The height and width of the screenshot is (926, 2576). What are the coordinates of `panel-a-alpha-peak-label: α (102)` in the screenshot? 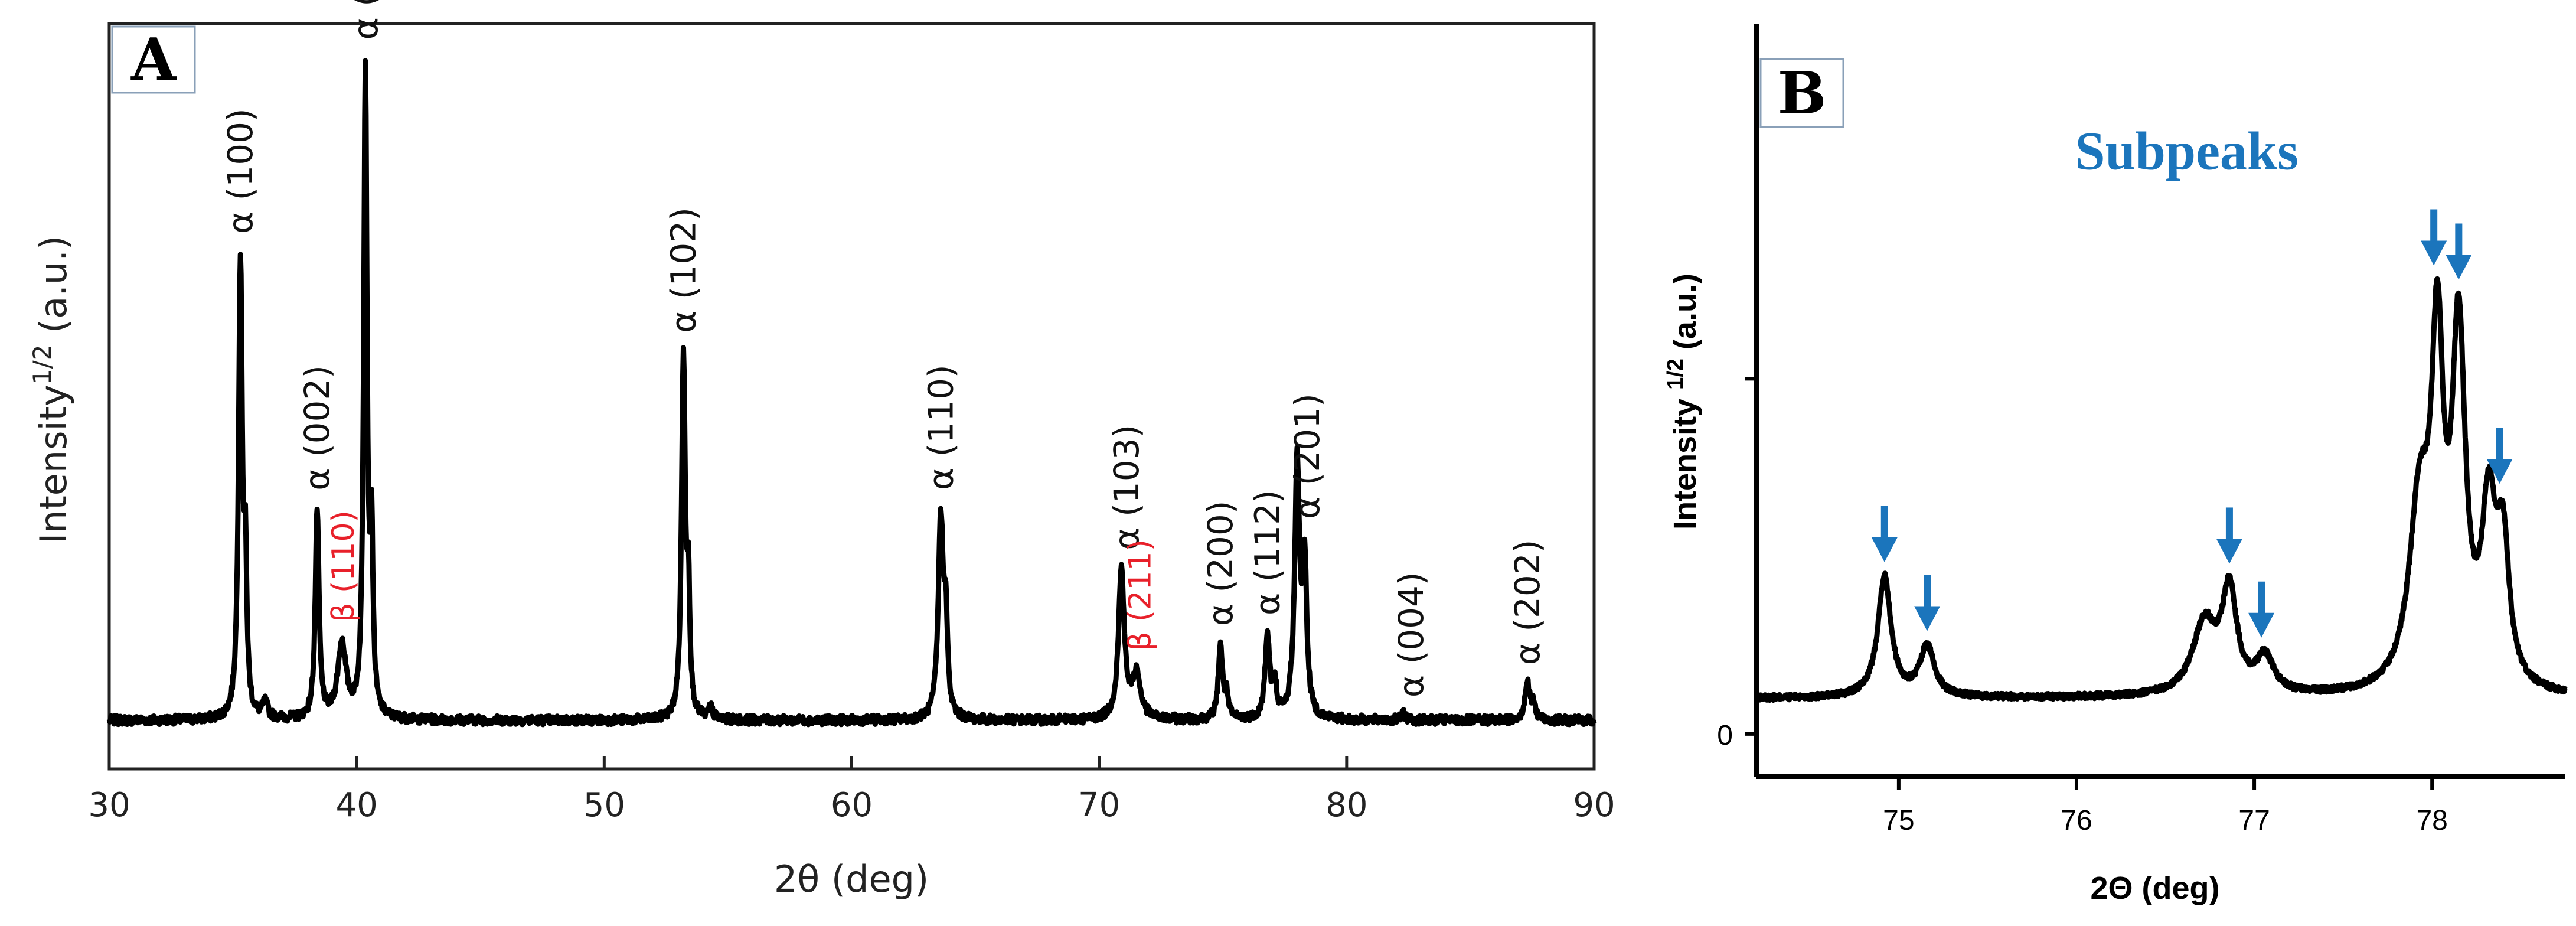 It's located at (684, 270).